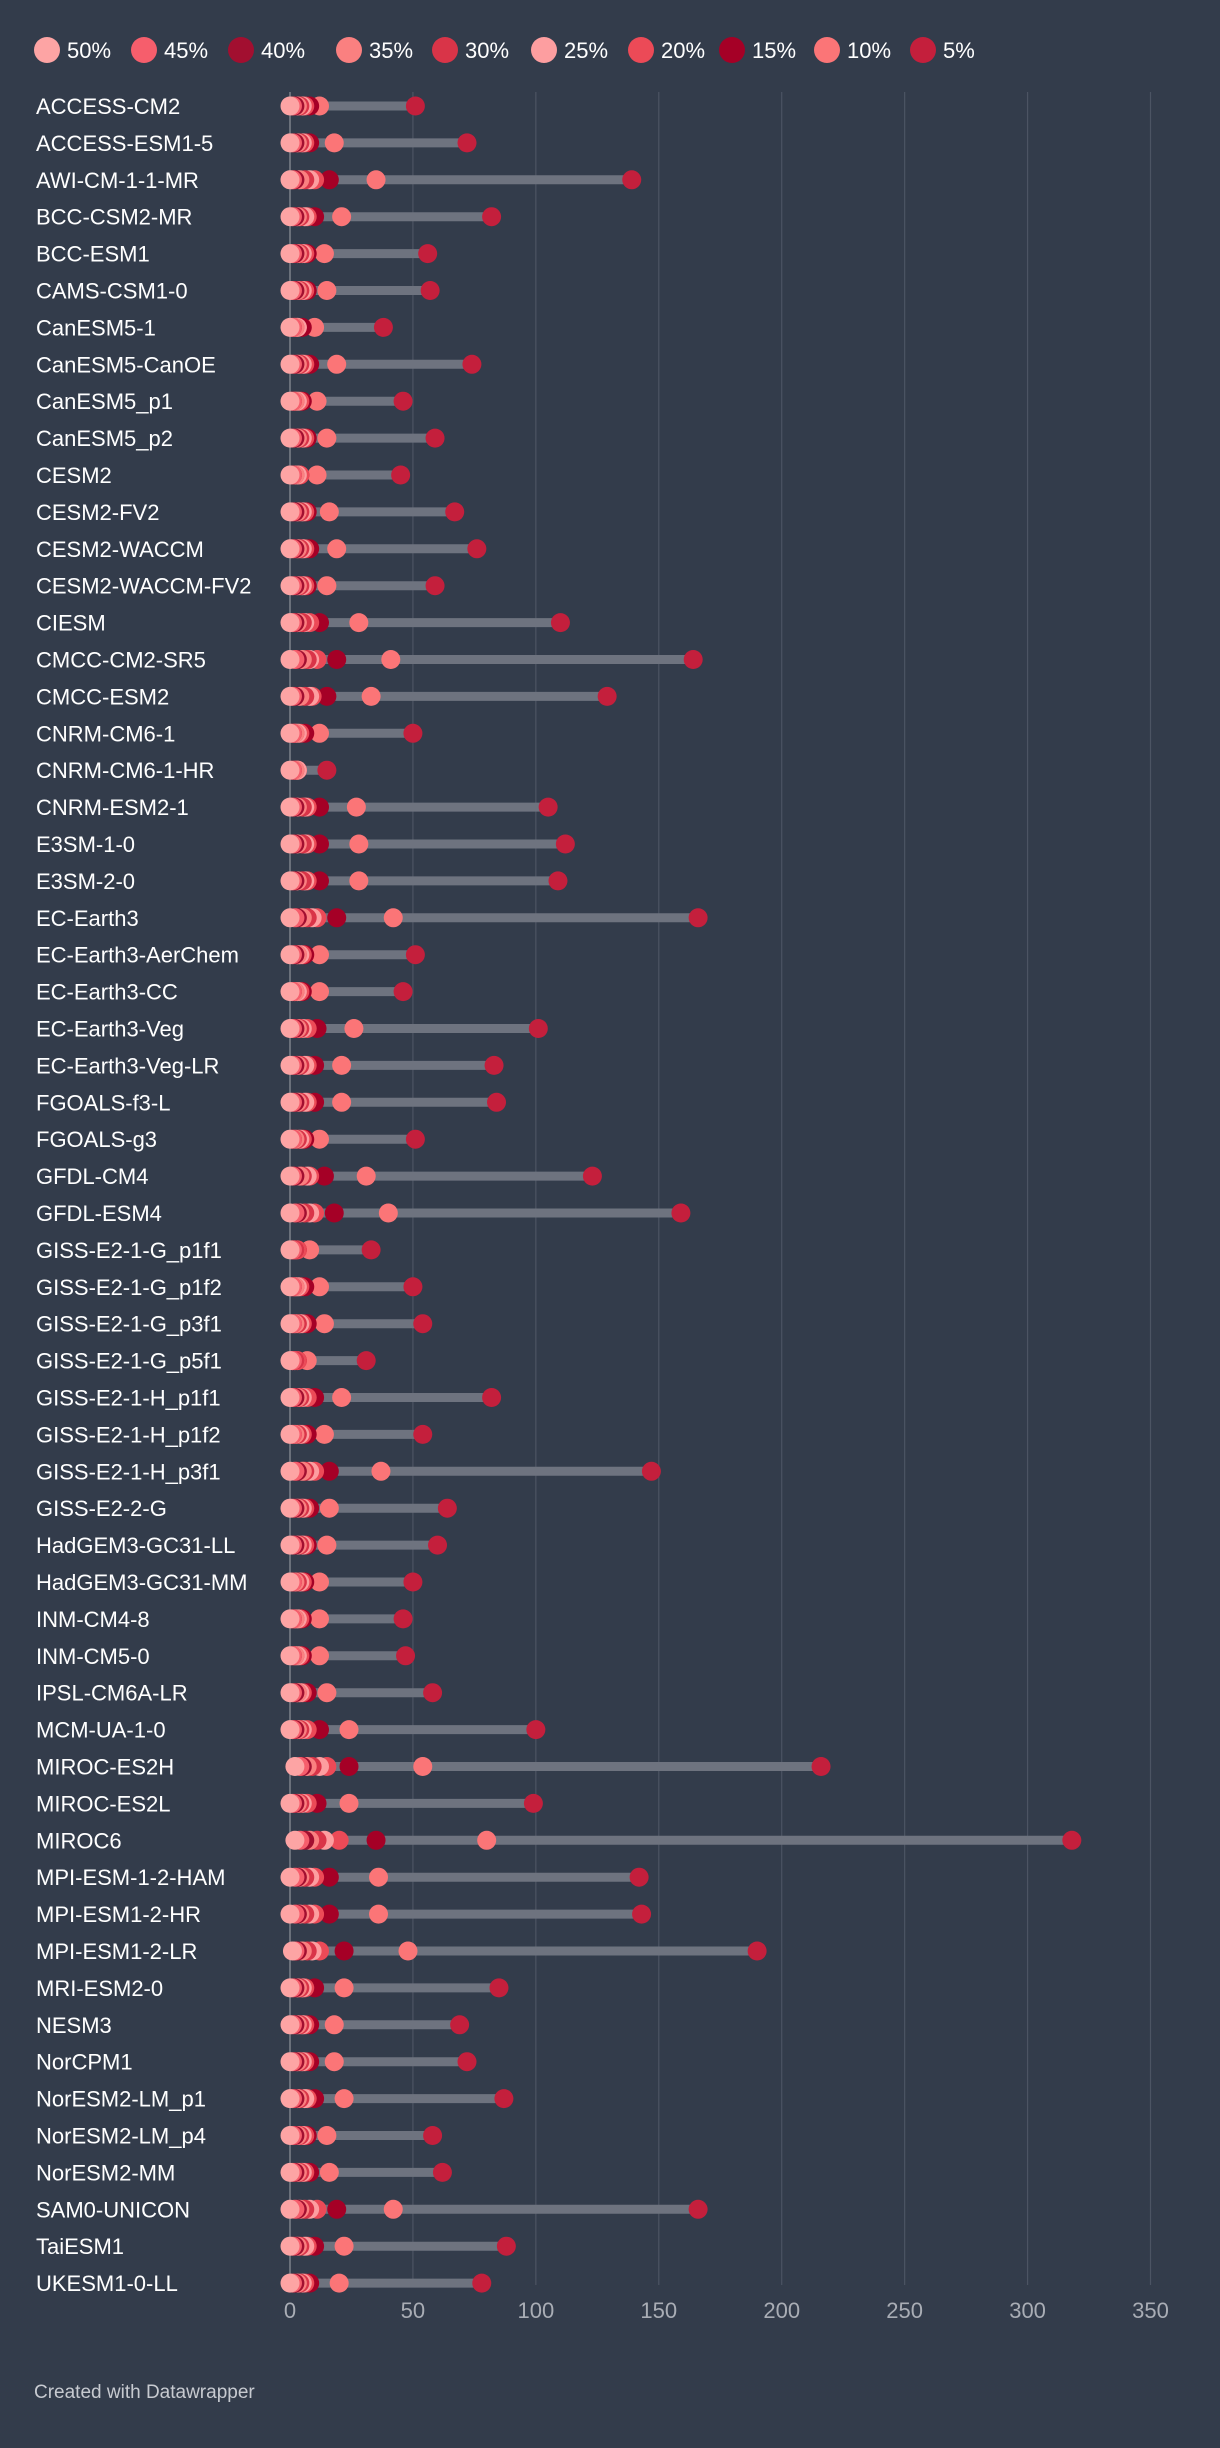 This screenshot has width=1220, height=2448. I want to click on chart-row: MPI-ESM-1-2-HAM, so click(342, 1877).